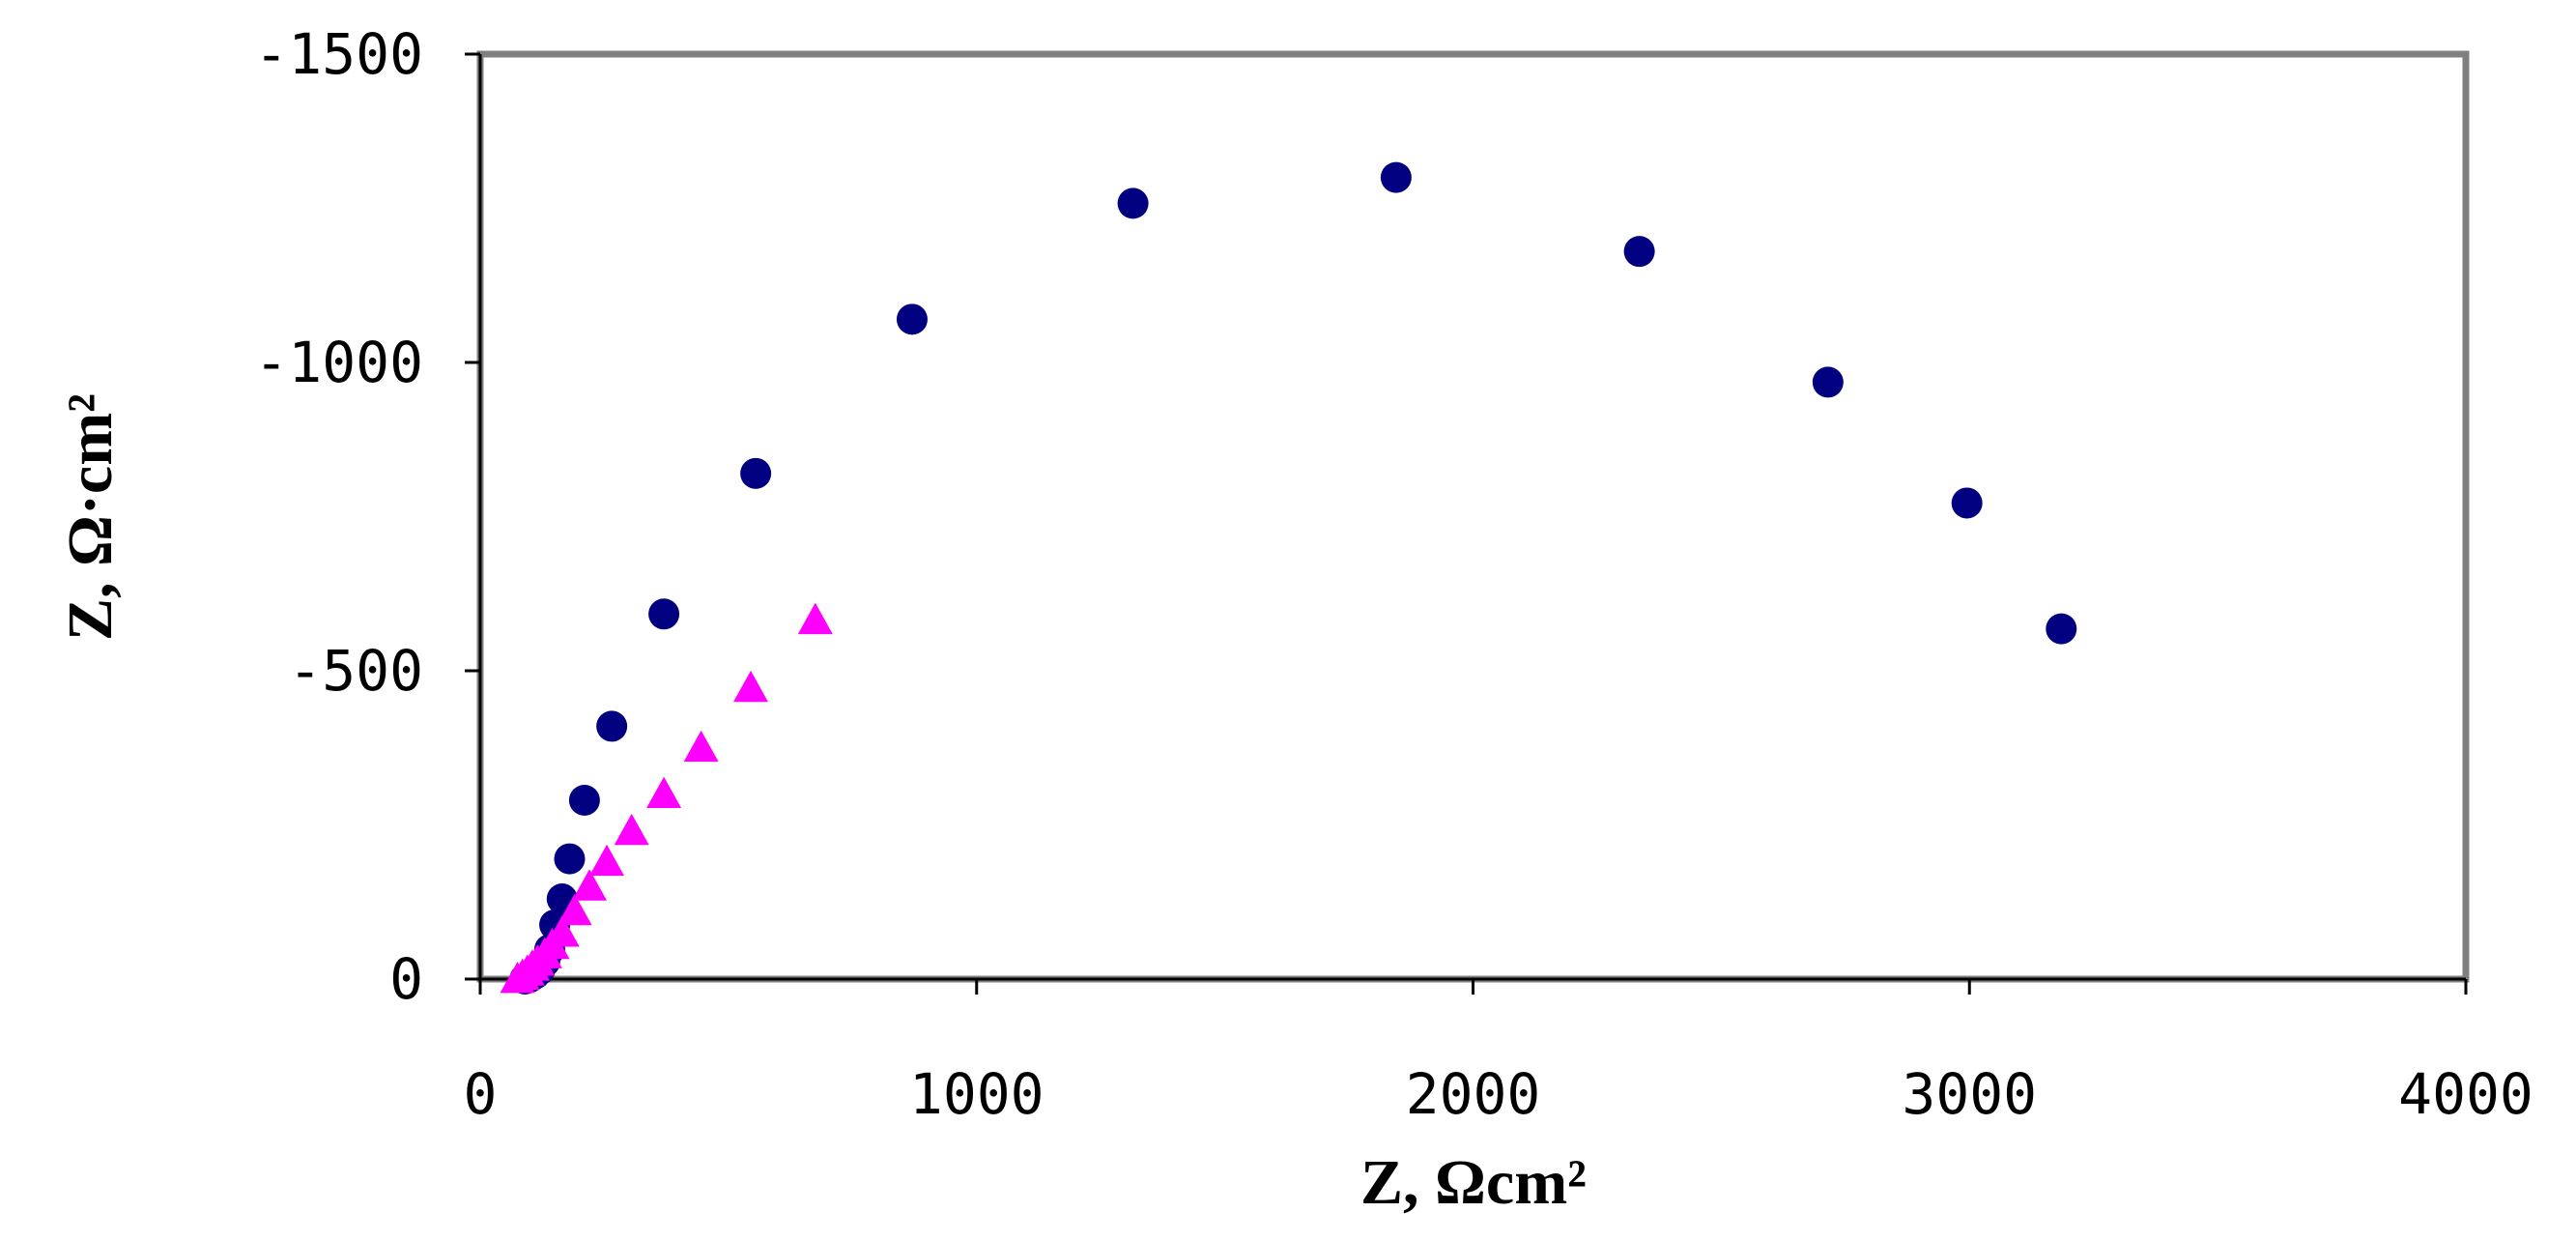 This screenshot has width=2576, height=1241. I want to click on x-axis-title: Z, Ωcm², so click(1474, 1182).